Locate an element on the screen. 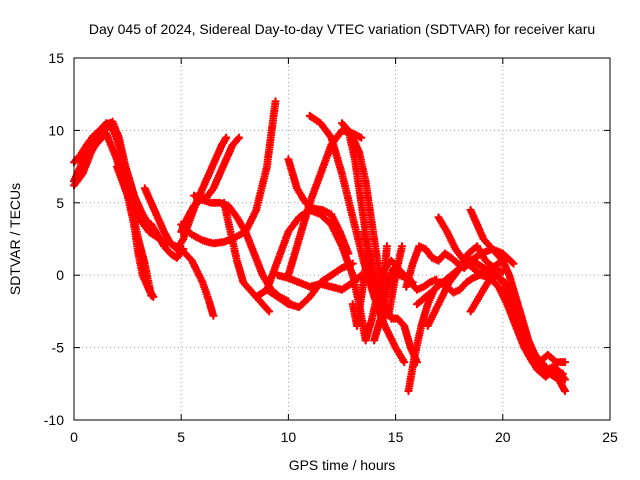 The image size is (640, 480). y-axis-label: SDTVAR / TECUs is located at coordinates (15, 239).